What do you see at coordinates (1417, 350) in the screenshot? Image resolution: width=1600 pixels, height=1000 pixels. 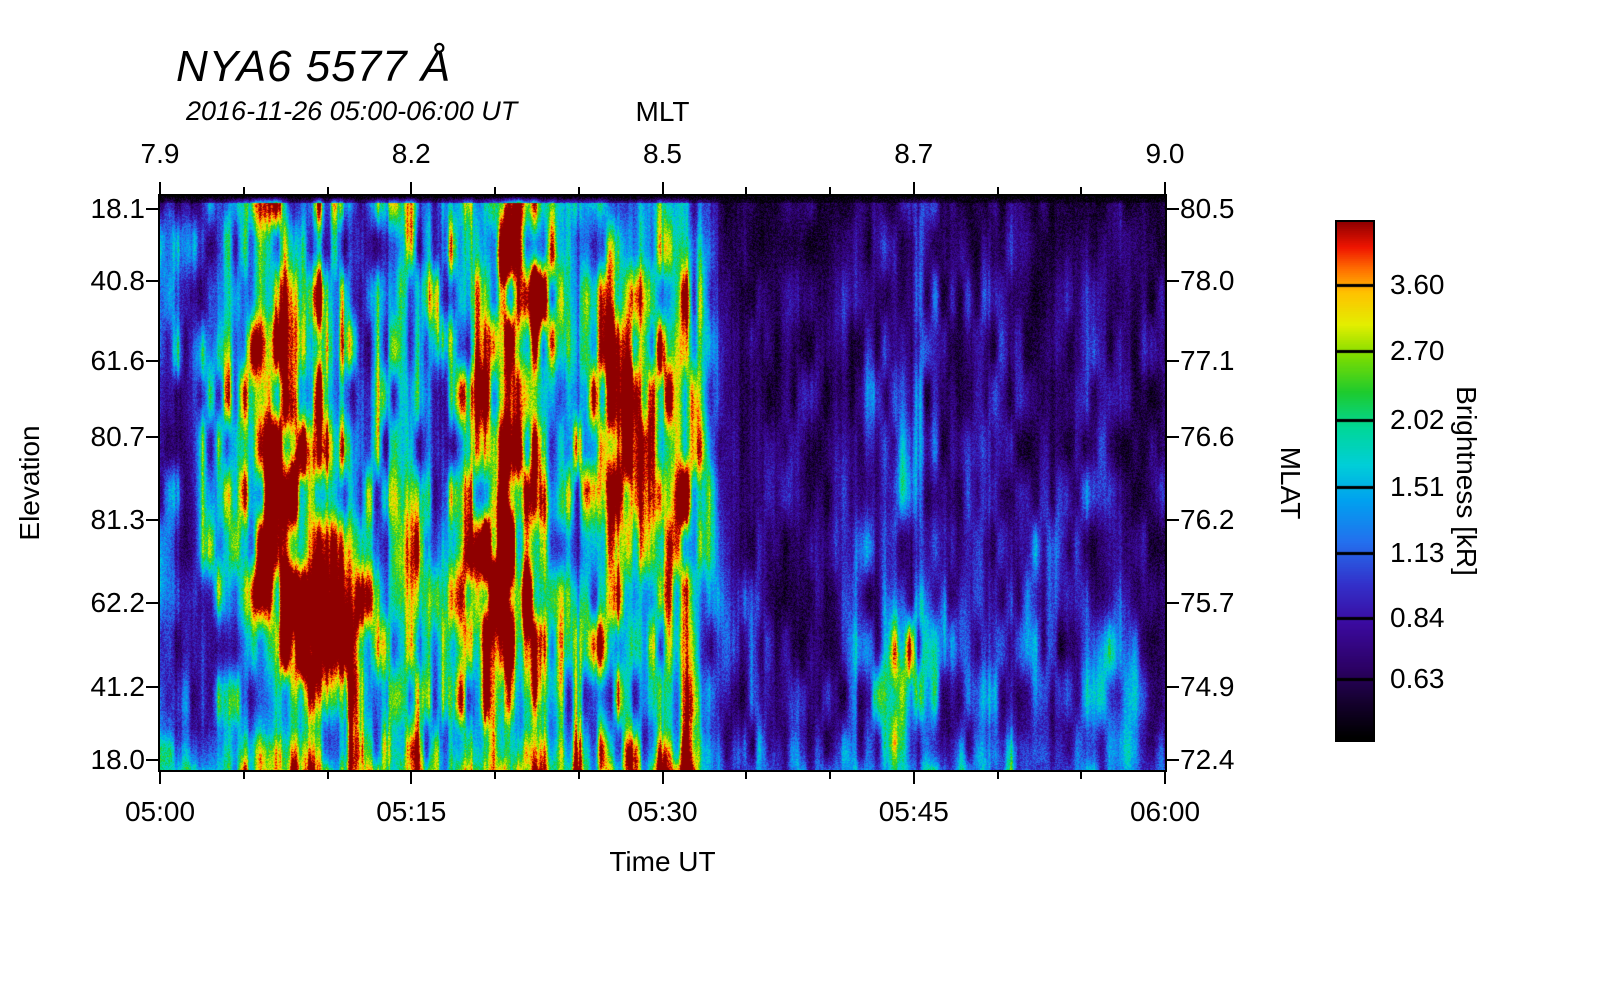 I see `colorbar-tick-label: 2.70` at bounding box center [1417, 350].